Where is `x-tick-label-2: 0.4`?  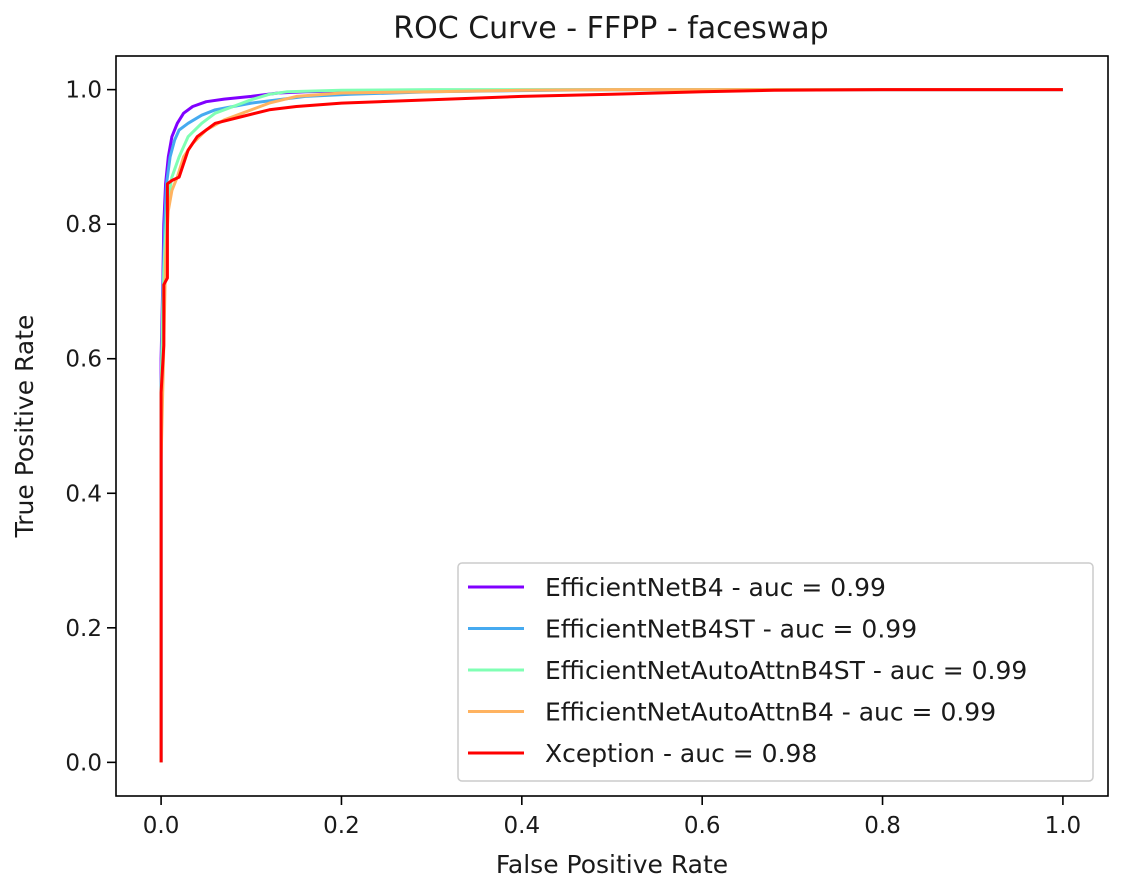 x-tick-label-2: 0.4 is located at coordinates (522, 826).